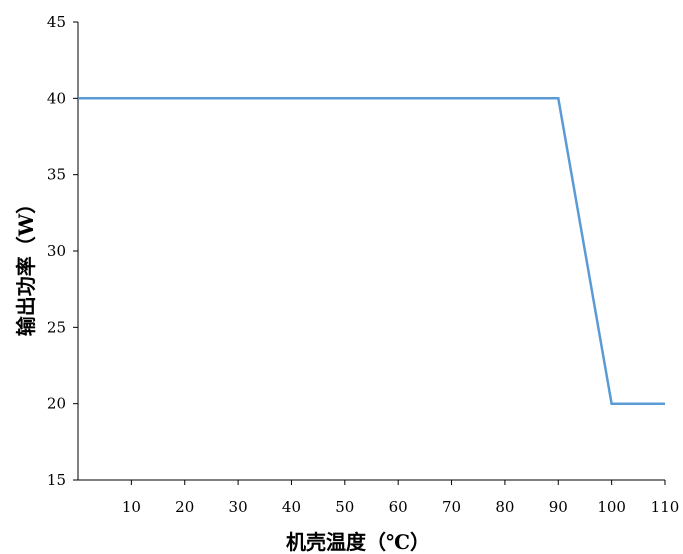 This screenshot has height=554, width=683. What do you see at coordinates (56, 404) in the screenshot?
I see `y-tick-label: 20` at bounding box center [56, 404].